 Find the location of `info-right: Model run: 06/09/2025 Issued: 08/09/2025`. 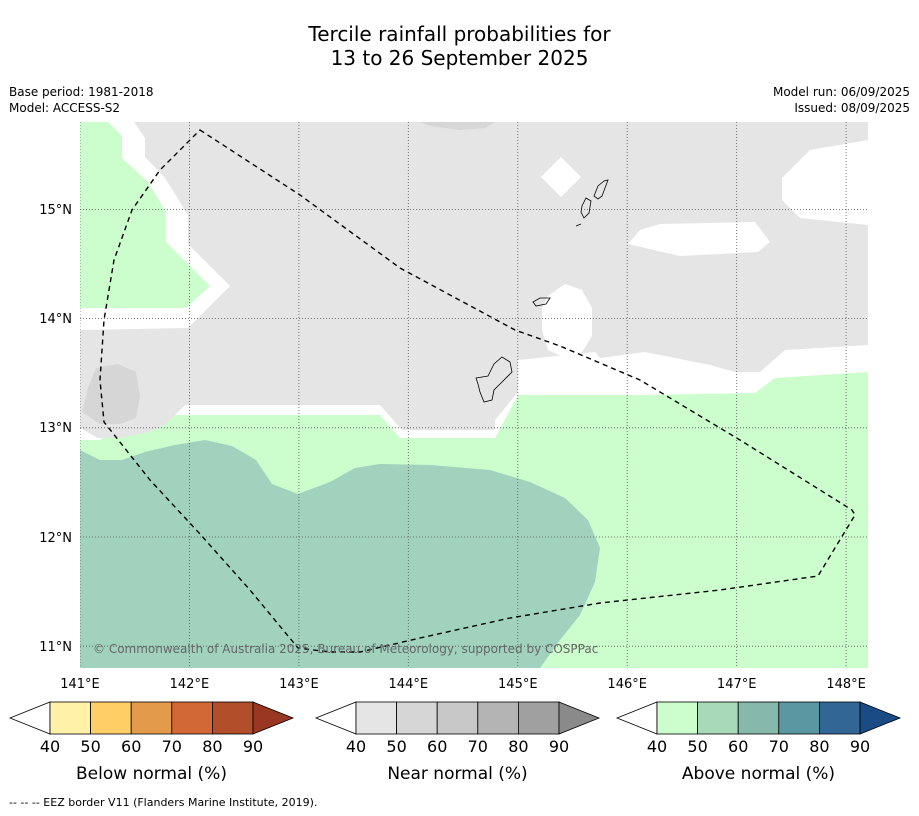

info-right: Model run: 06/09/2025 Issued: 08/09/2025 is located at coordinates (841, 100).